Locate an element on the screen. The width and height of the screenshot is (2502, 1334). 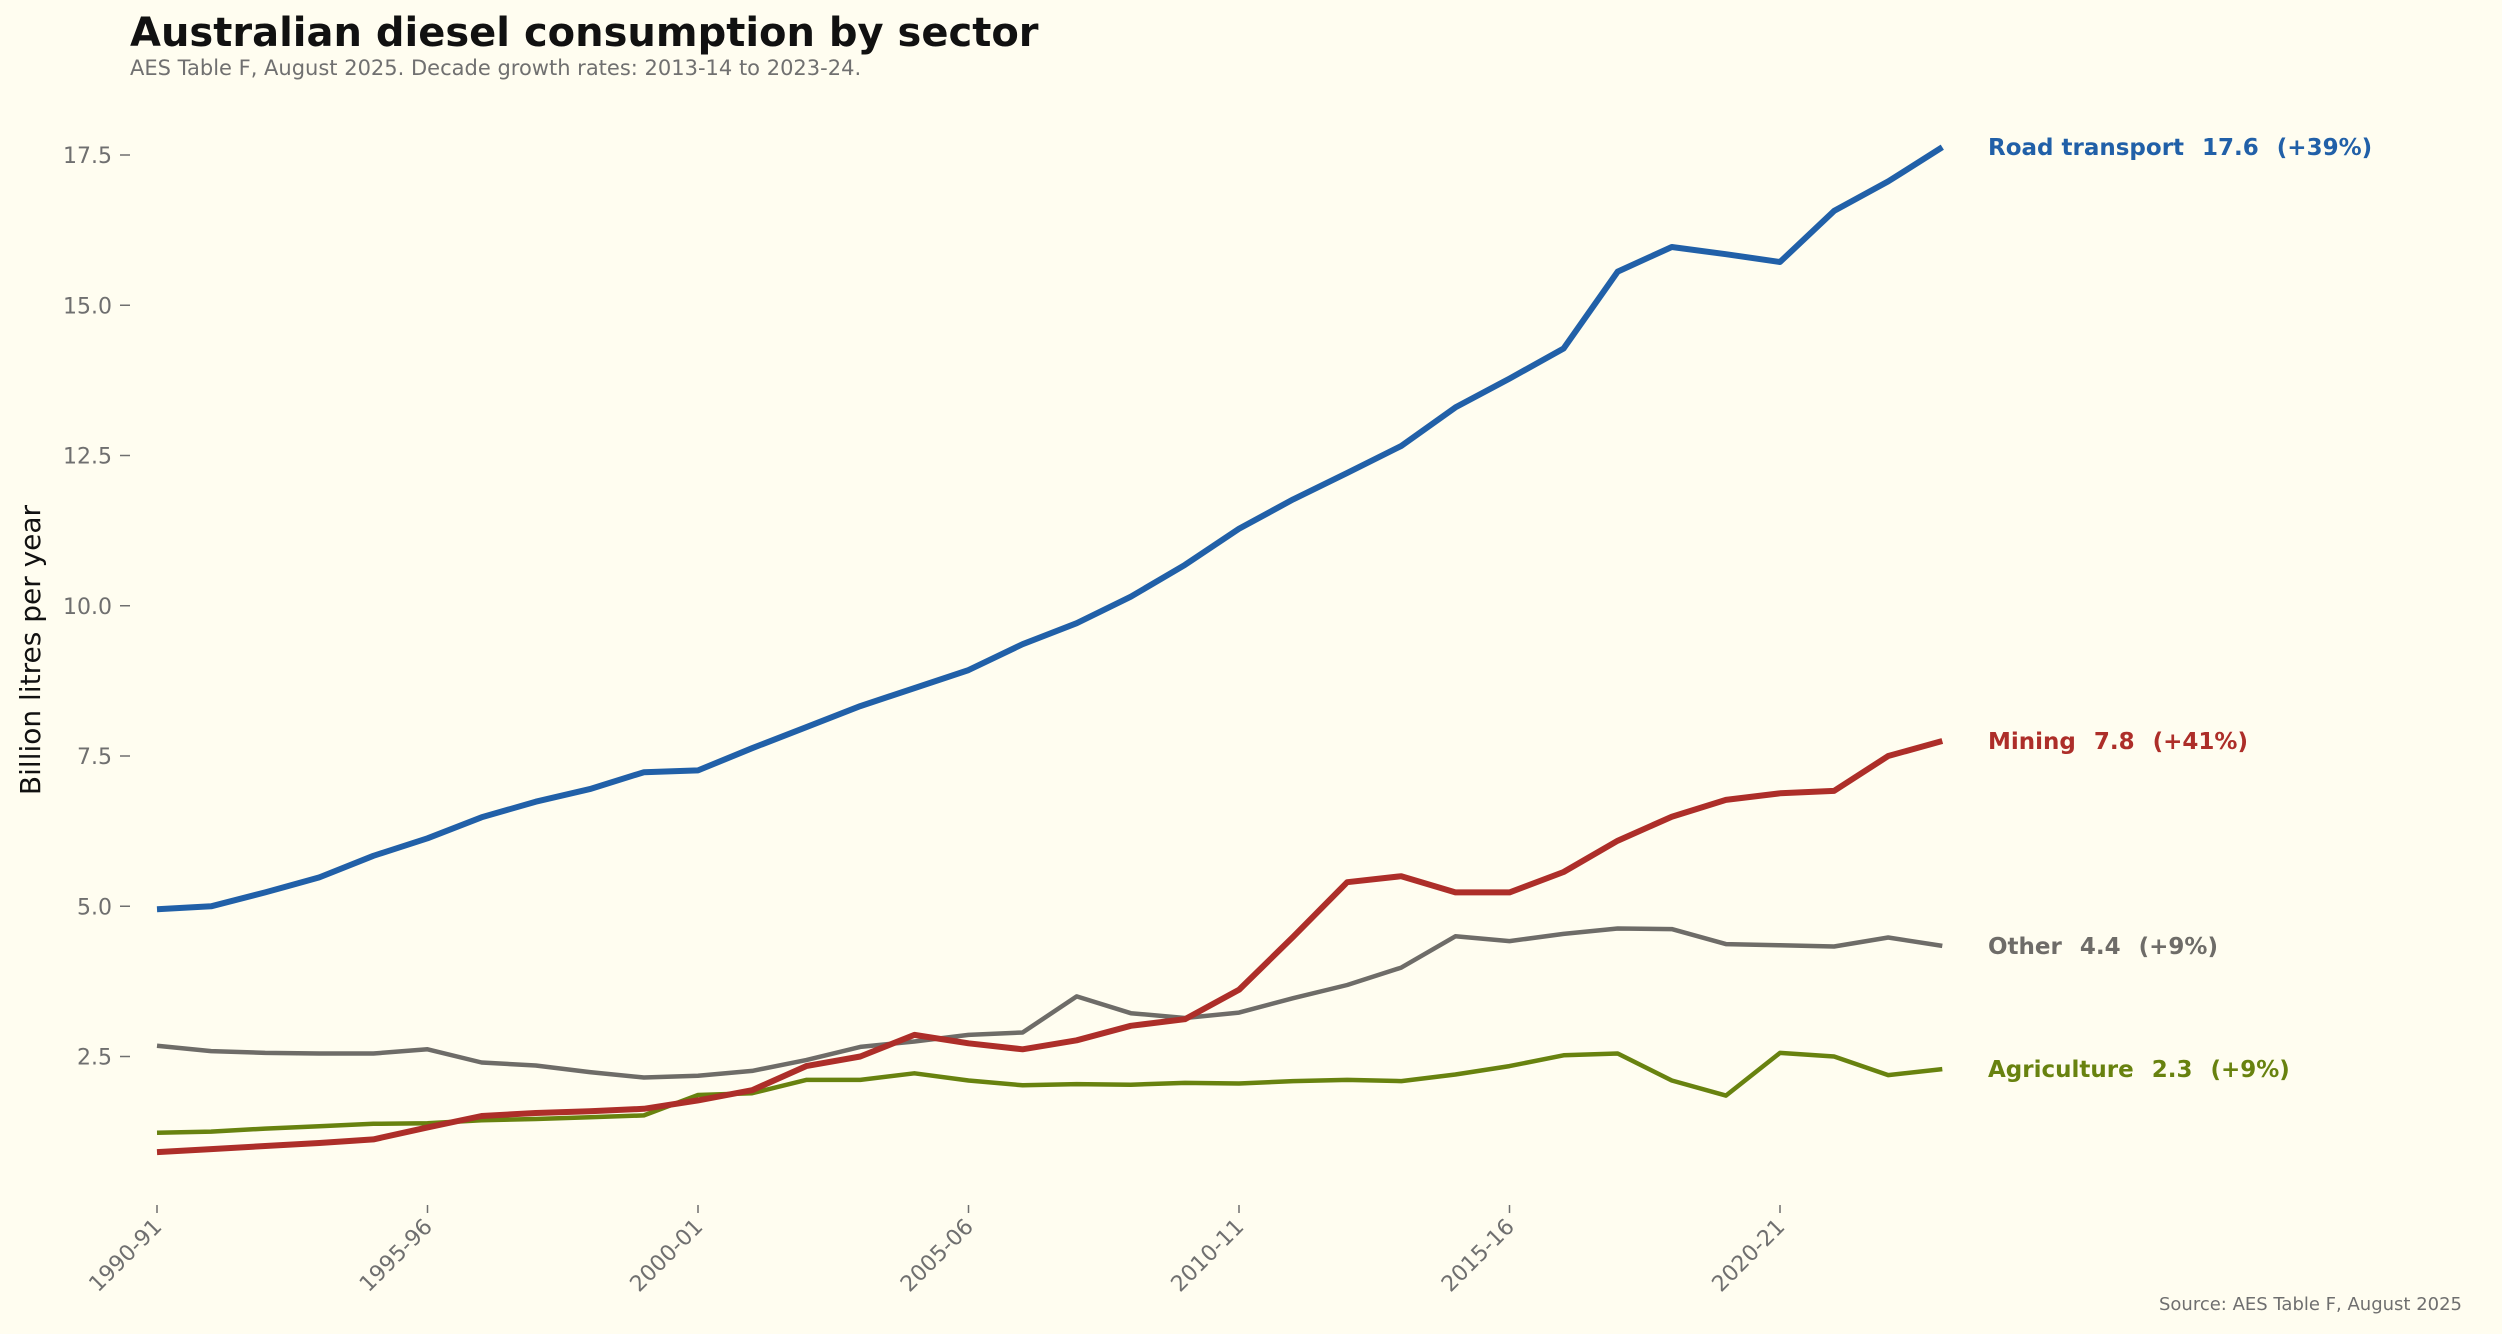
x-tick-label: 2010-11 is located at coordinates (1208, 1256).